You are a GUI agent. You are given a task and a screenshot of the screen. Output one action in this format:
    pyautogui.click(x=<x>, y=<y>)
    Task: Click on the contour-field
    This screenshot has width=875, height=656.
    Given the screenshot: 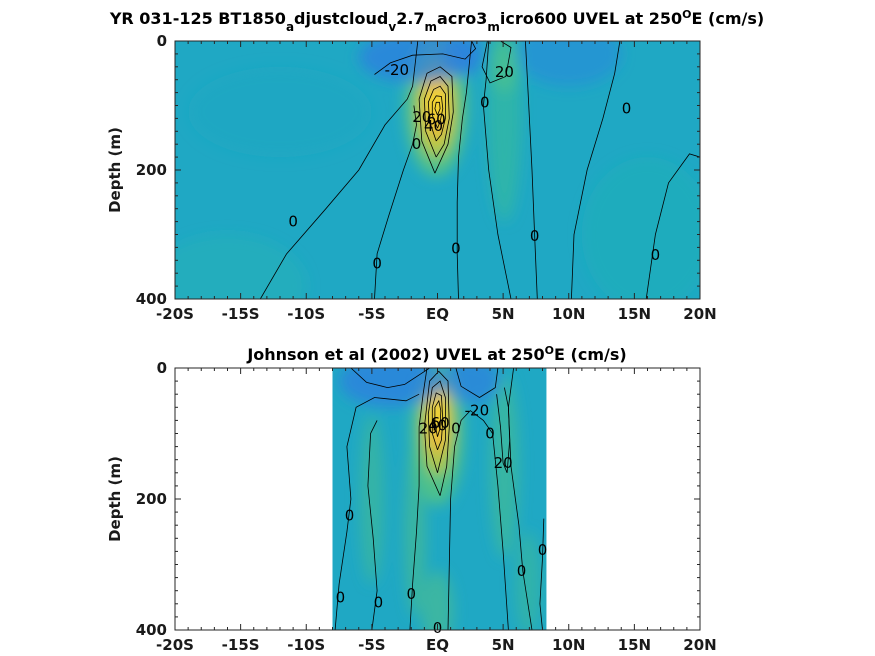 What is the action you would take?
    pyautogui.click(x=439, y=499)
    